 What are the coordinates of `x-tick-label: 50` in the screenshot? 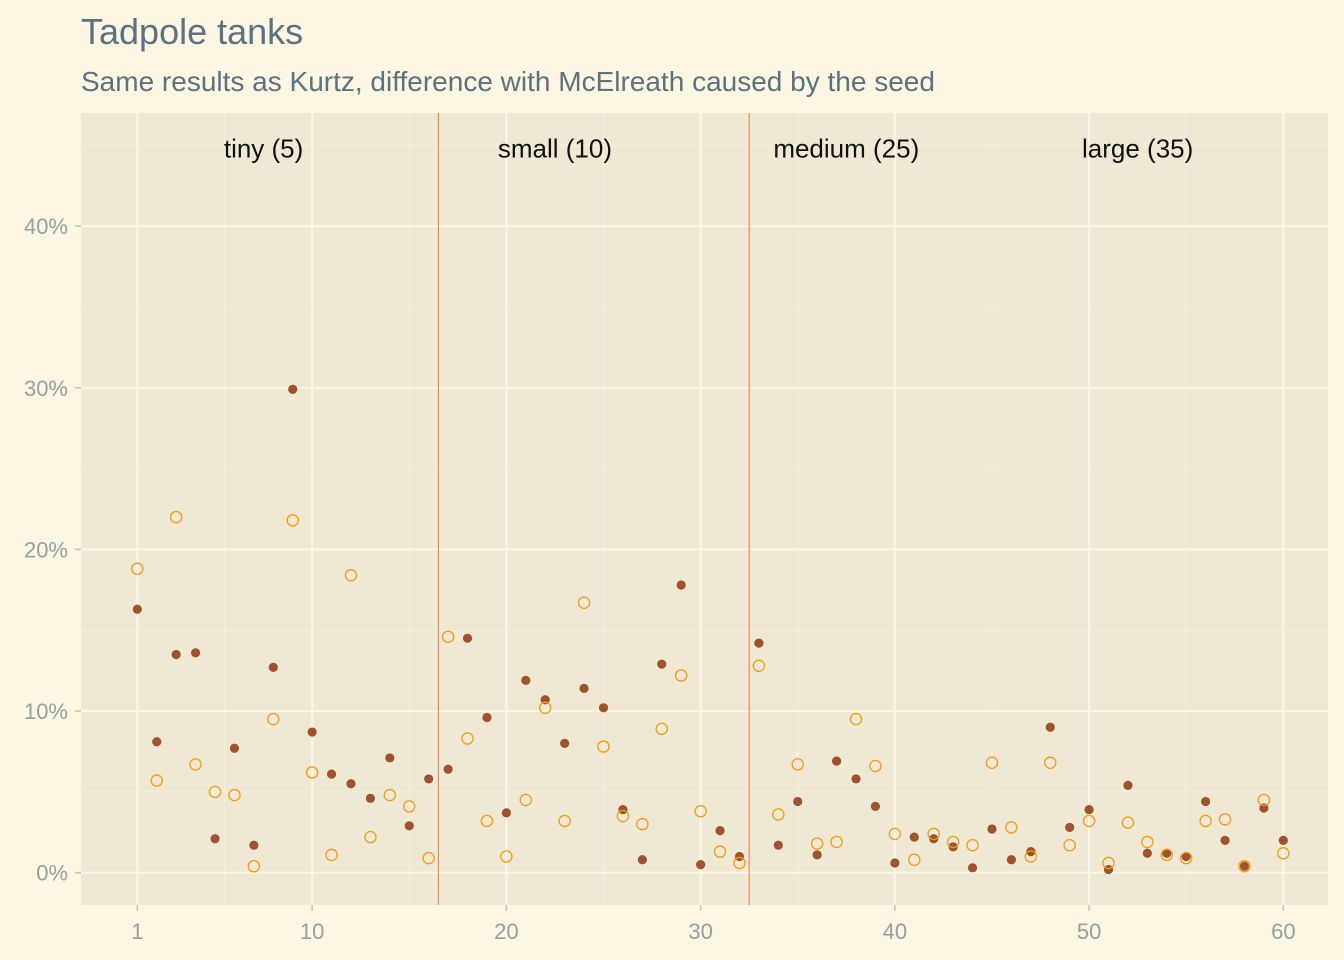 It's located at (1089, 931).